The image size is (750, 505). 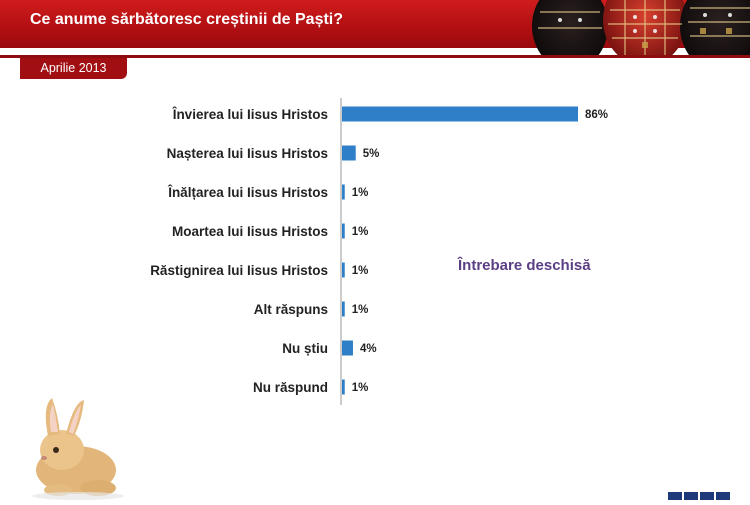 I want to click on date-label: Aprilie 2013, so click(x=73, y=68).